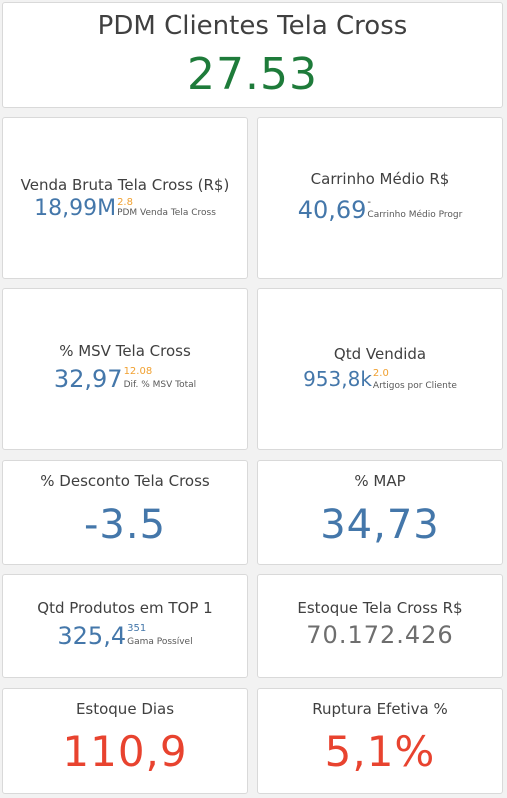 Image resolution: width=507 pixels, height=798 pixels. What do you see at coordinates (252, 74) in the screenshot?
I see `header-value: 27.53` at bounding box center [252, 74].